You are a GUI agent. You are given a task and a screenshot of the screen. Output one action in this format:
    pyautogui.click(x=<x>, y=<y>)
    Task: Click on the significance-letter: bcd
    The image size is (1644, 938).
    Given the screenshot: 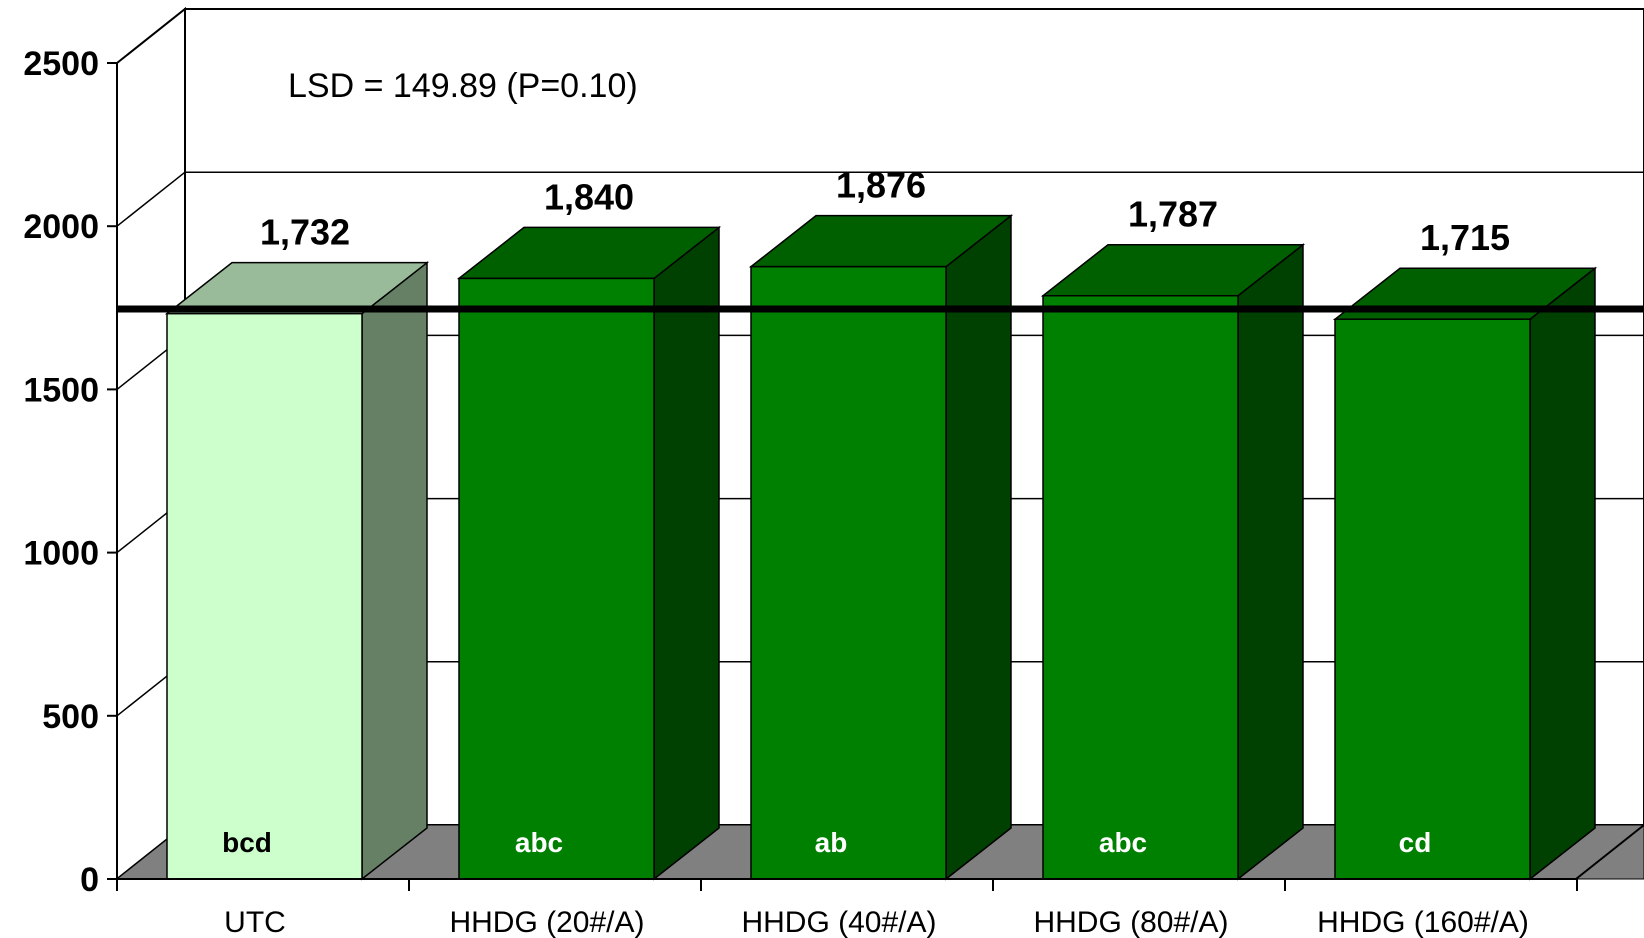 What is the action you would take?
    pyautogui.click(x=247, y=842)
    